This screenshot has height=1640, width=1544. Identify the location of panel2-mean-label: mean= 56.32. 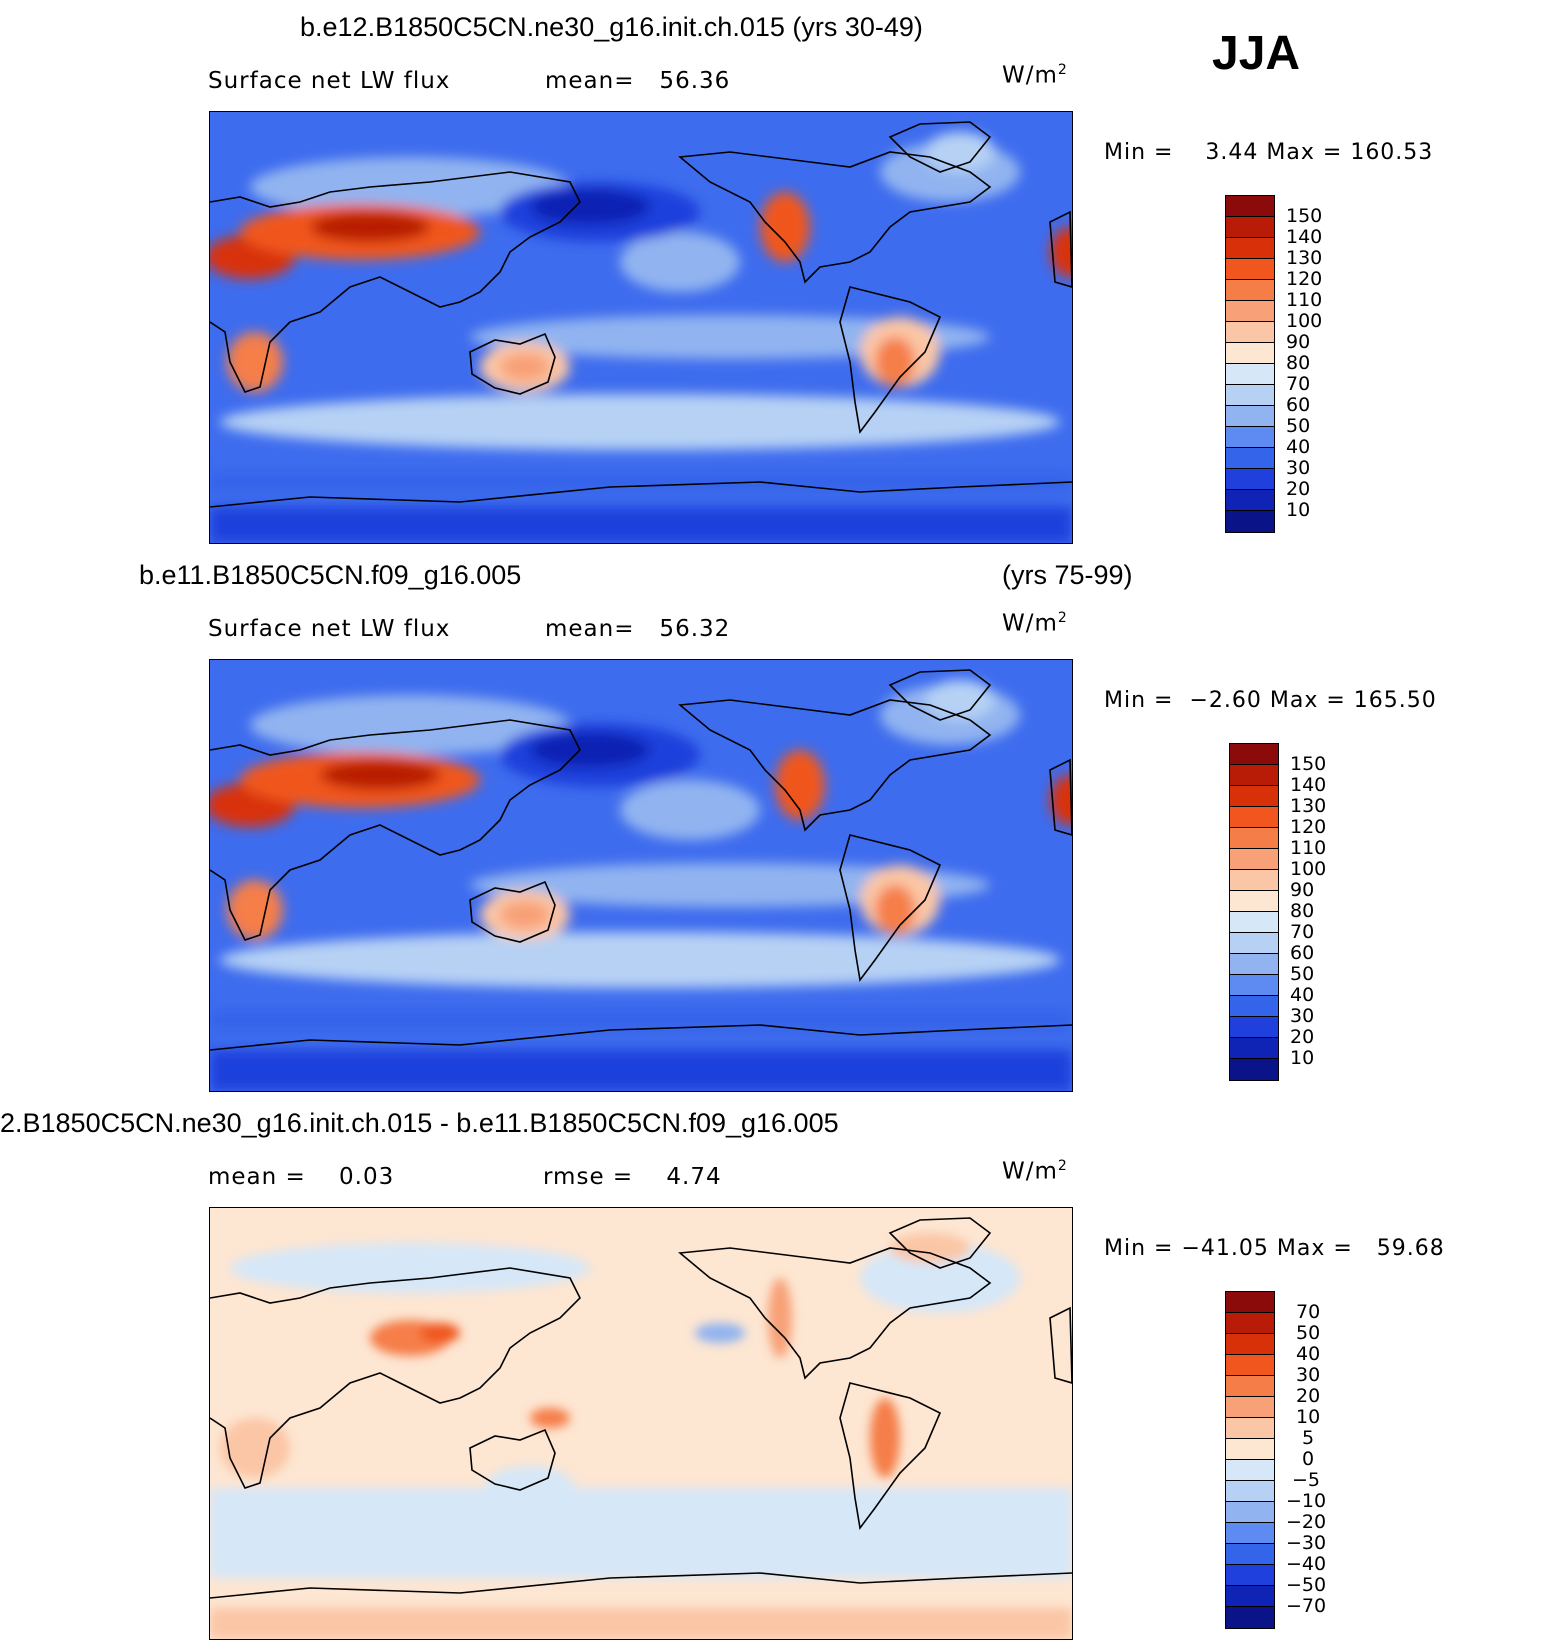
(638, 629).